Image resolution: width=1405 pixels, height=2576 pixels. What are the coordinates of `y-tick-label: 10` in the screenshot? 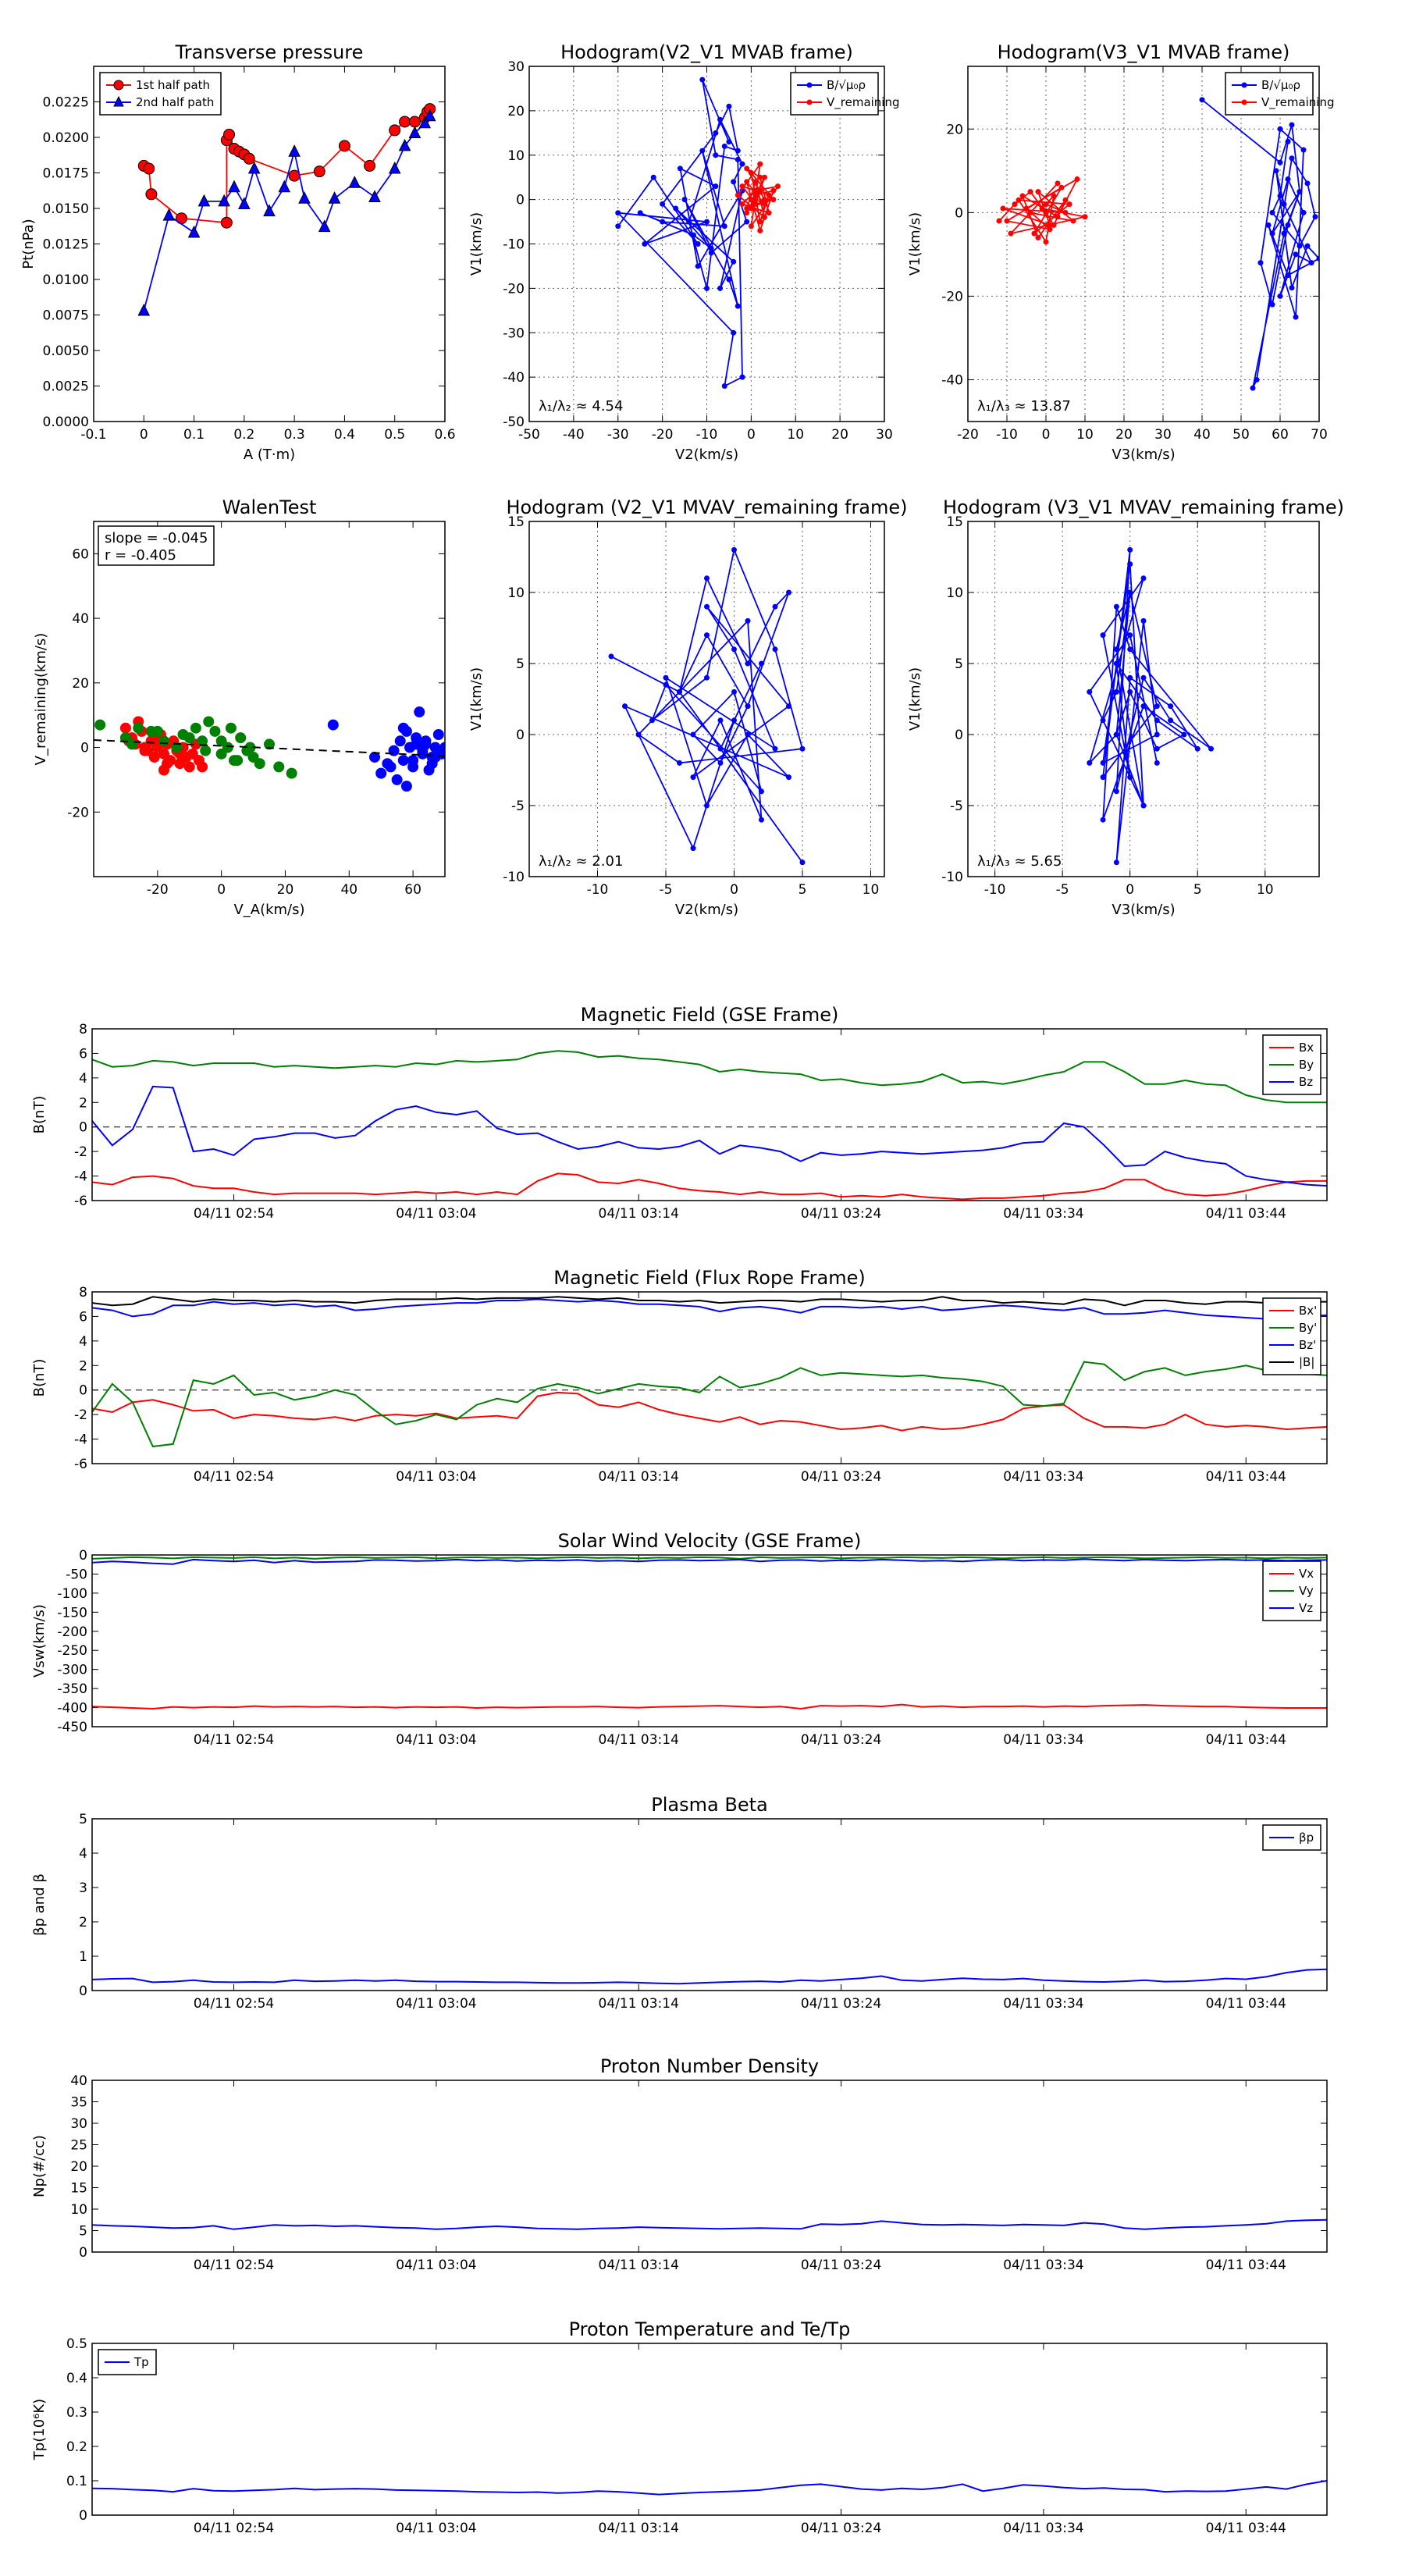 It's located at (955, 593).